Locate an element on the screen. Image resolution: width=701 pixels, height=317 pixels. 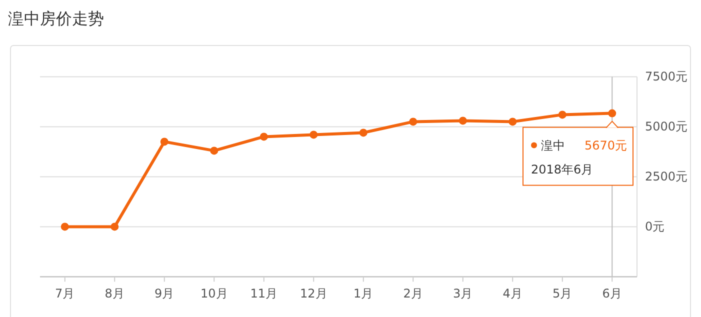
y-tick-label: 7500元 is located at coordinates (666, 77).